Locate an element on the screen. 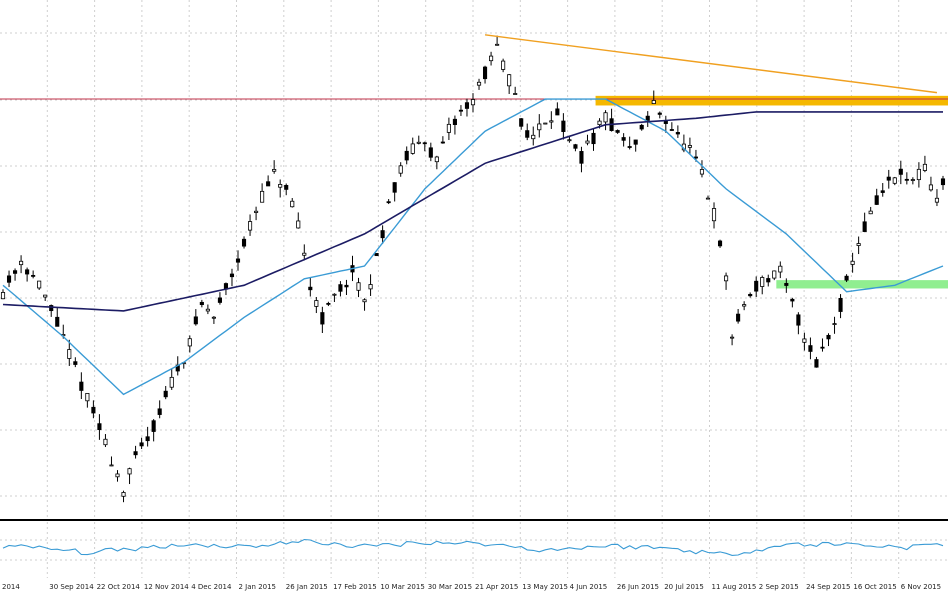 The image size is (948, 593). x-tick-label: 17 Feb 2015 is located at coordinates (355, 587).